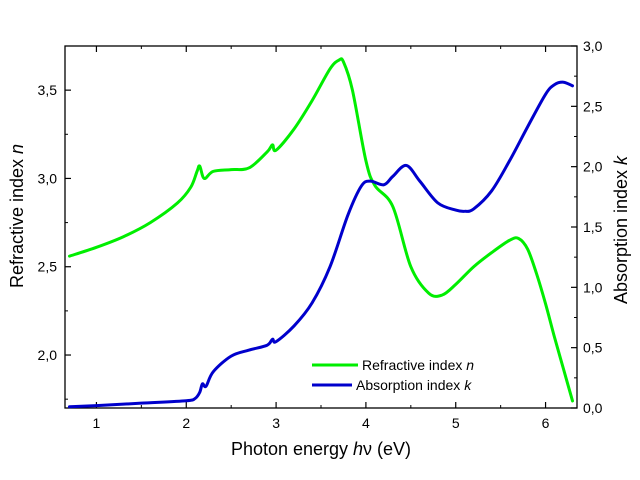 Image resolution: width=640 pixels, height=480 pixels. What do you see at coordinates (621, 229) in the screenshot?
I see `y-axis-right-title: Absorption index k` at bounding box center [621, 229].